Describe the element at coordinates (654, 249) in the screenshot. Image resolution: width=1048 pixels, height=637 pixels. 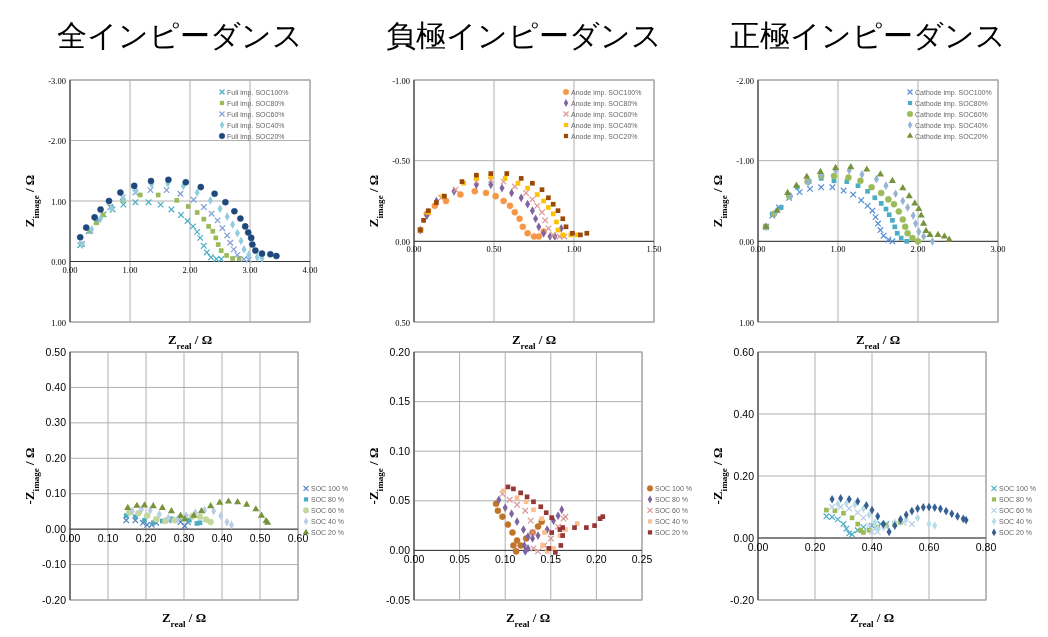
I see `x-tick-label: 1.50` at that location.